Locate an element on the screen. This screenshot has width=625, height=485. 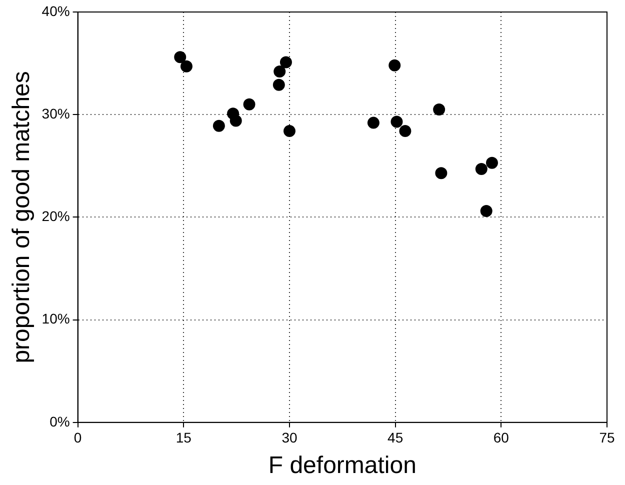
x-axis-title: F deformation is located at coordinates (342, 466).